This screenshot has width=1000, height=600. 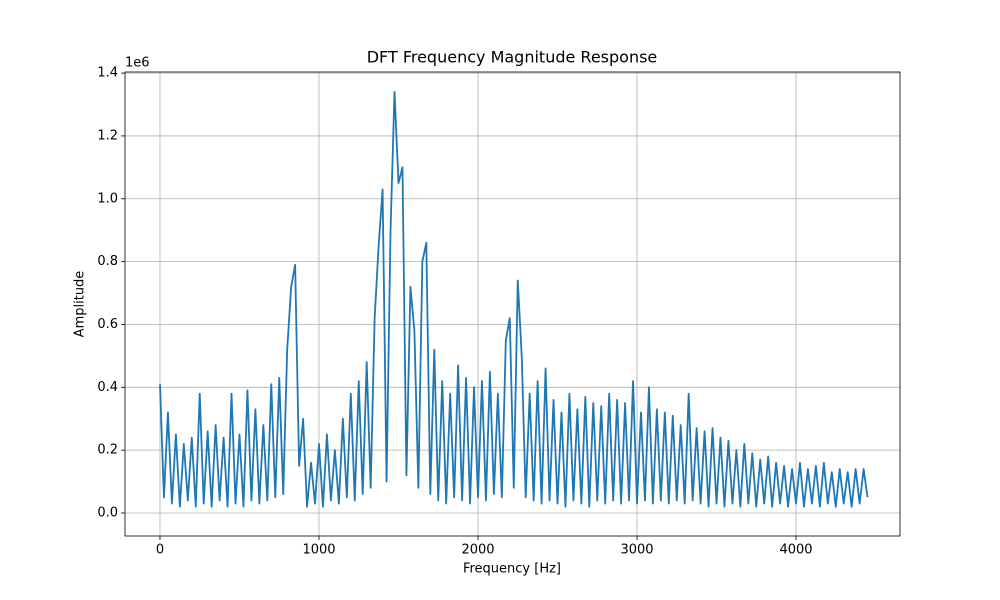 I want to click on x-tick-label: 0, so click(x=160, y=550).